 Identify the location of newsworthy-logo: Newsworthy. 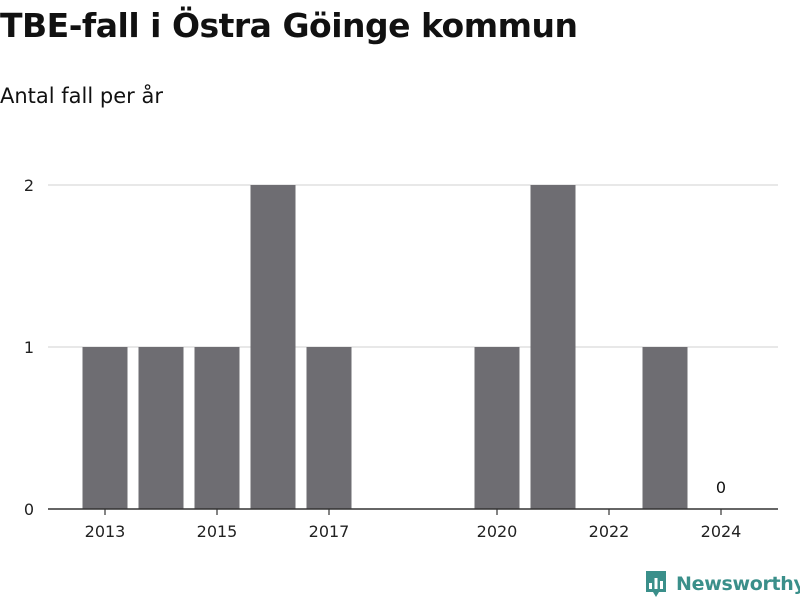
(722, 584).